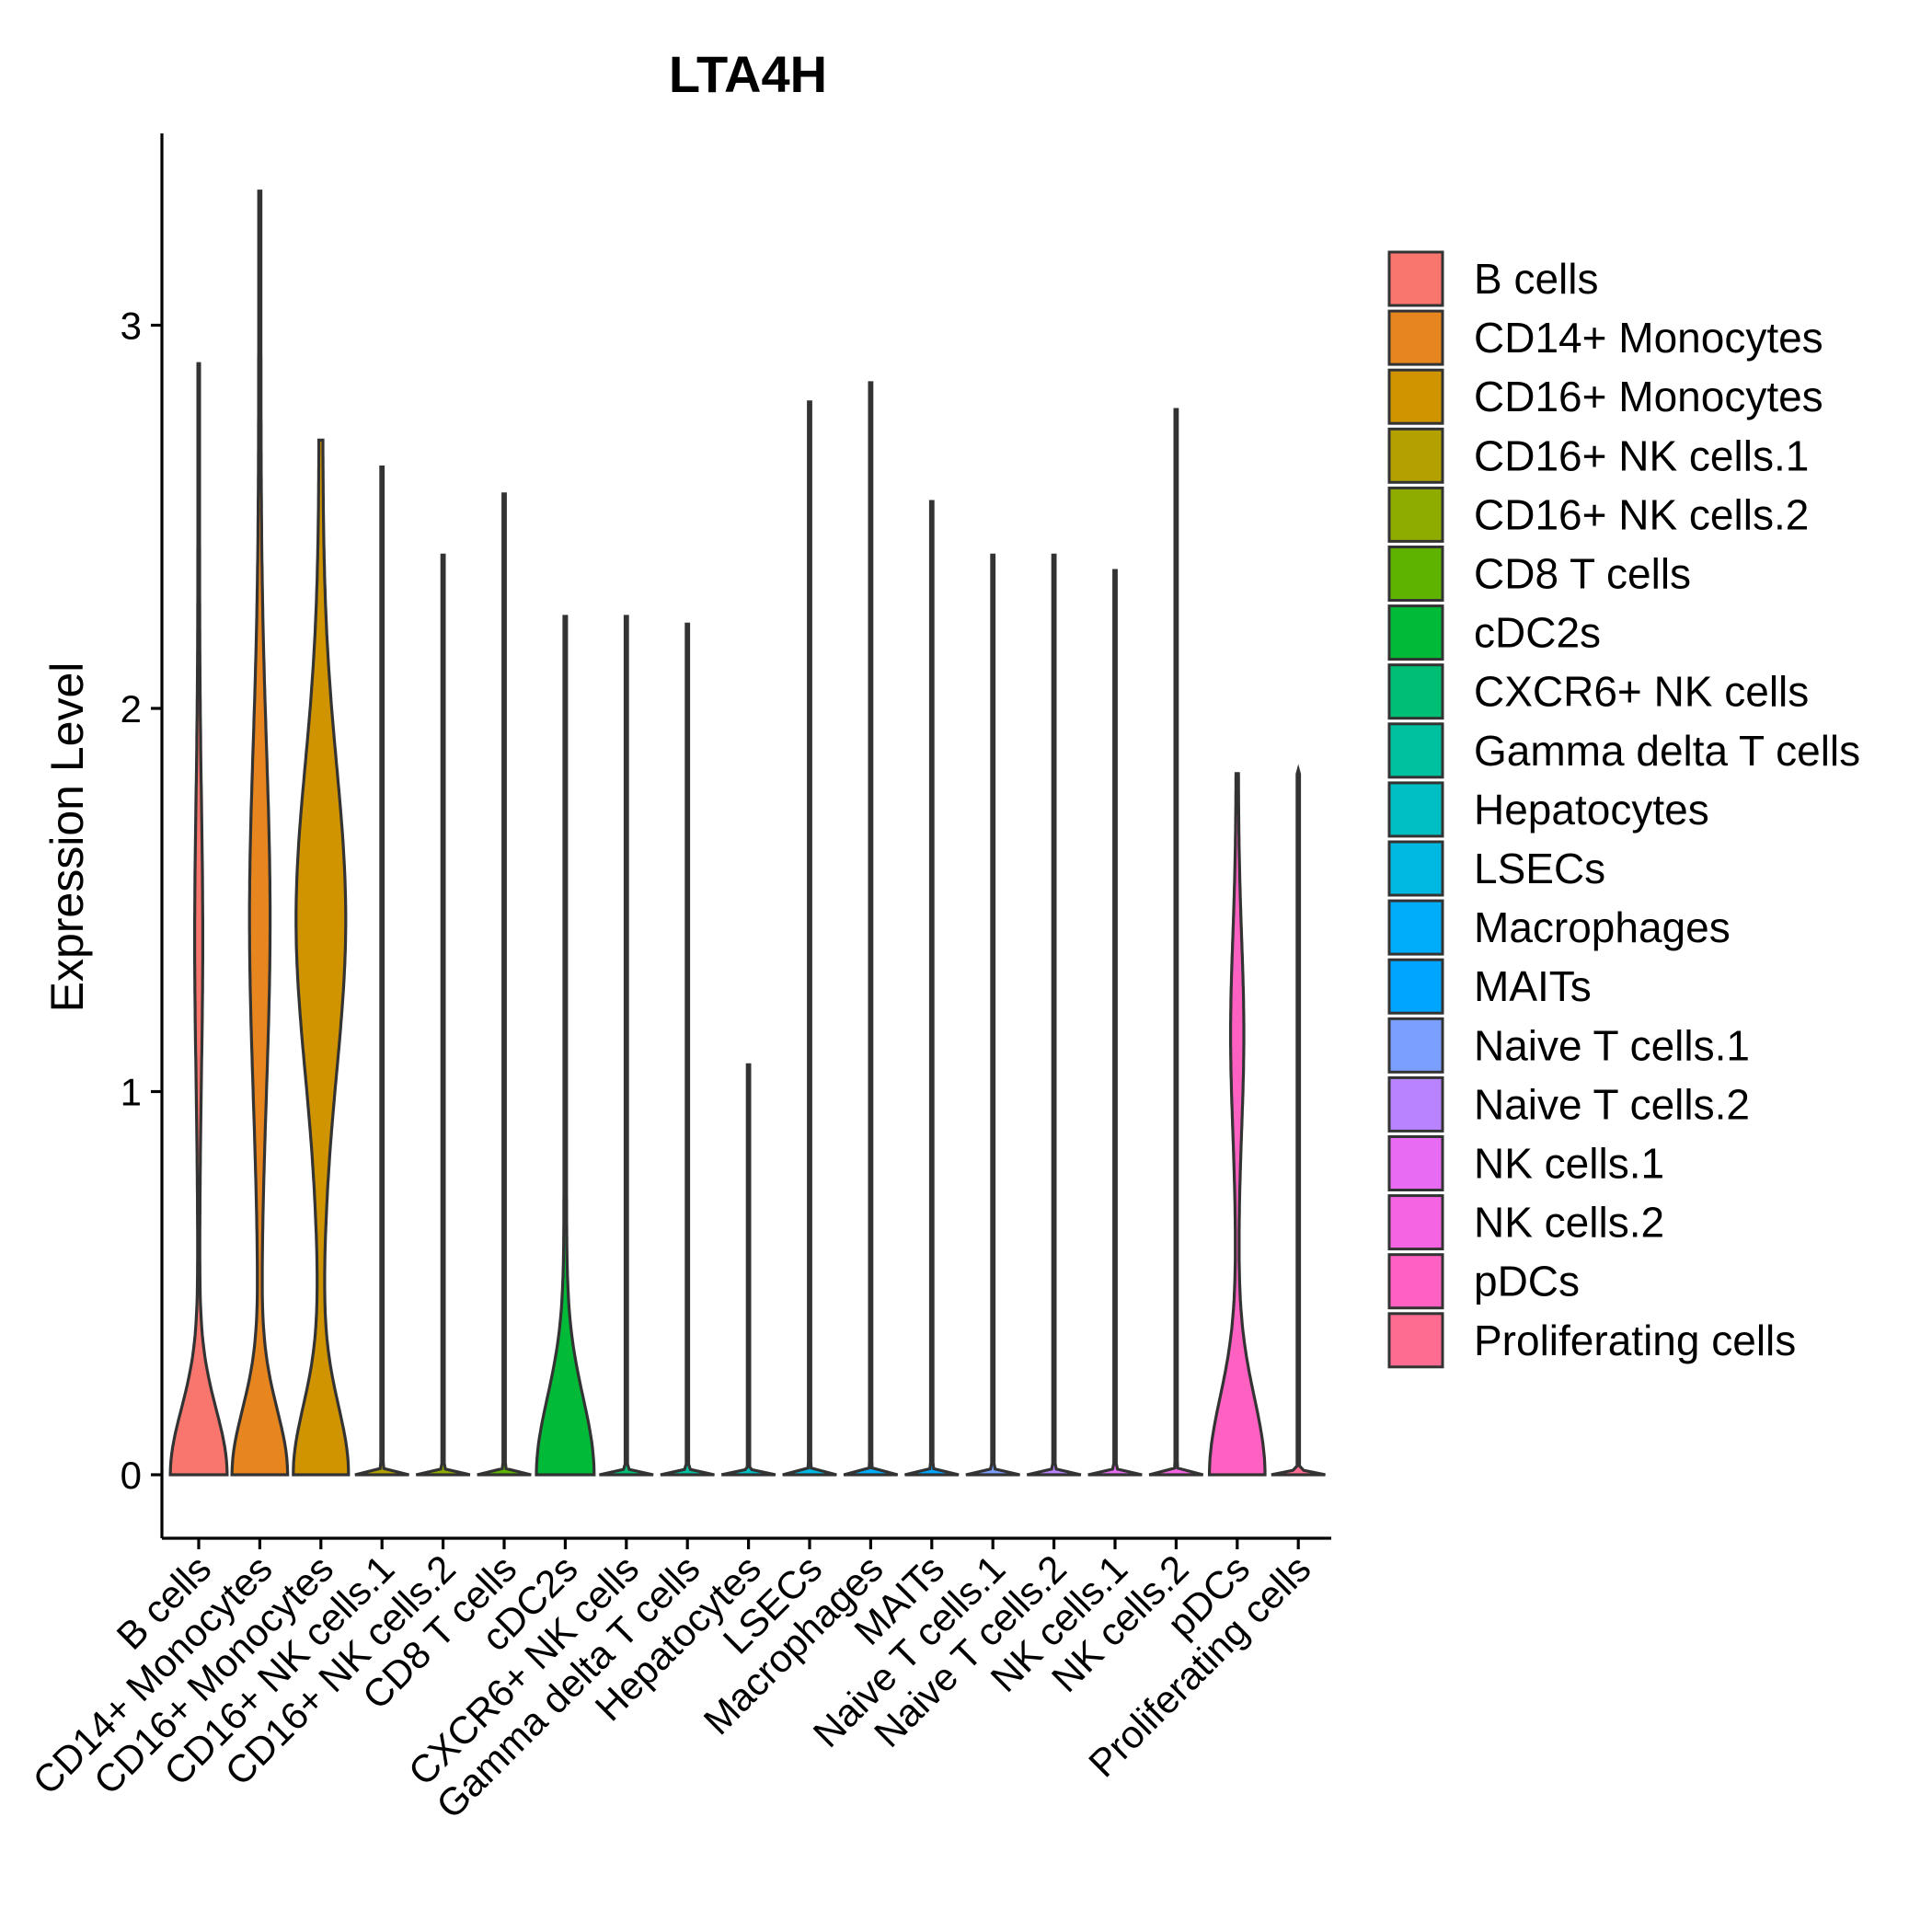 This screenshot has width=1932, height=1932. What do you see at coordinates (1537, 633) in the screenshot?
I see `legend-label: cDC2s` at bounding box center [1537, 633].